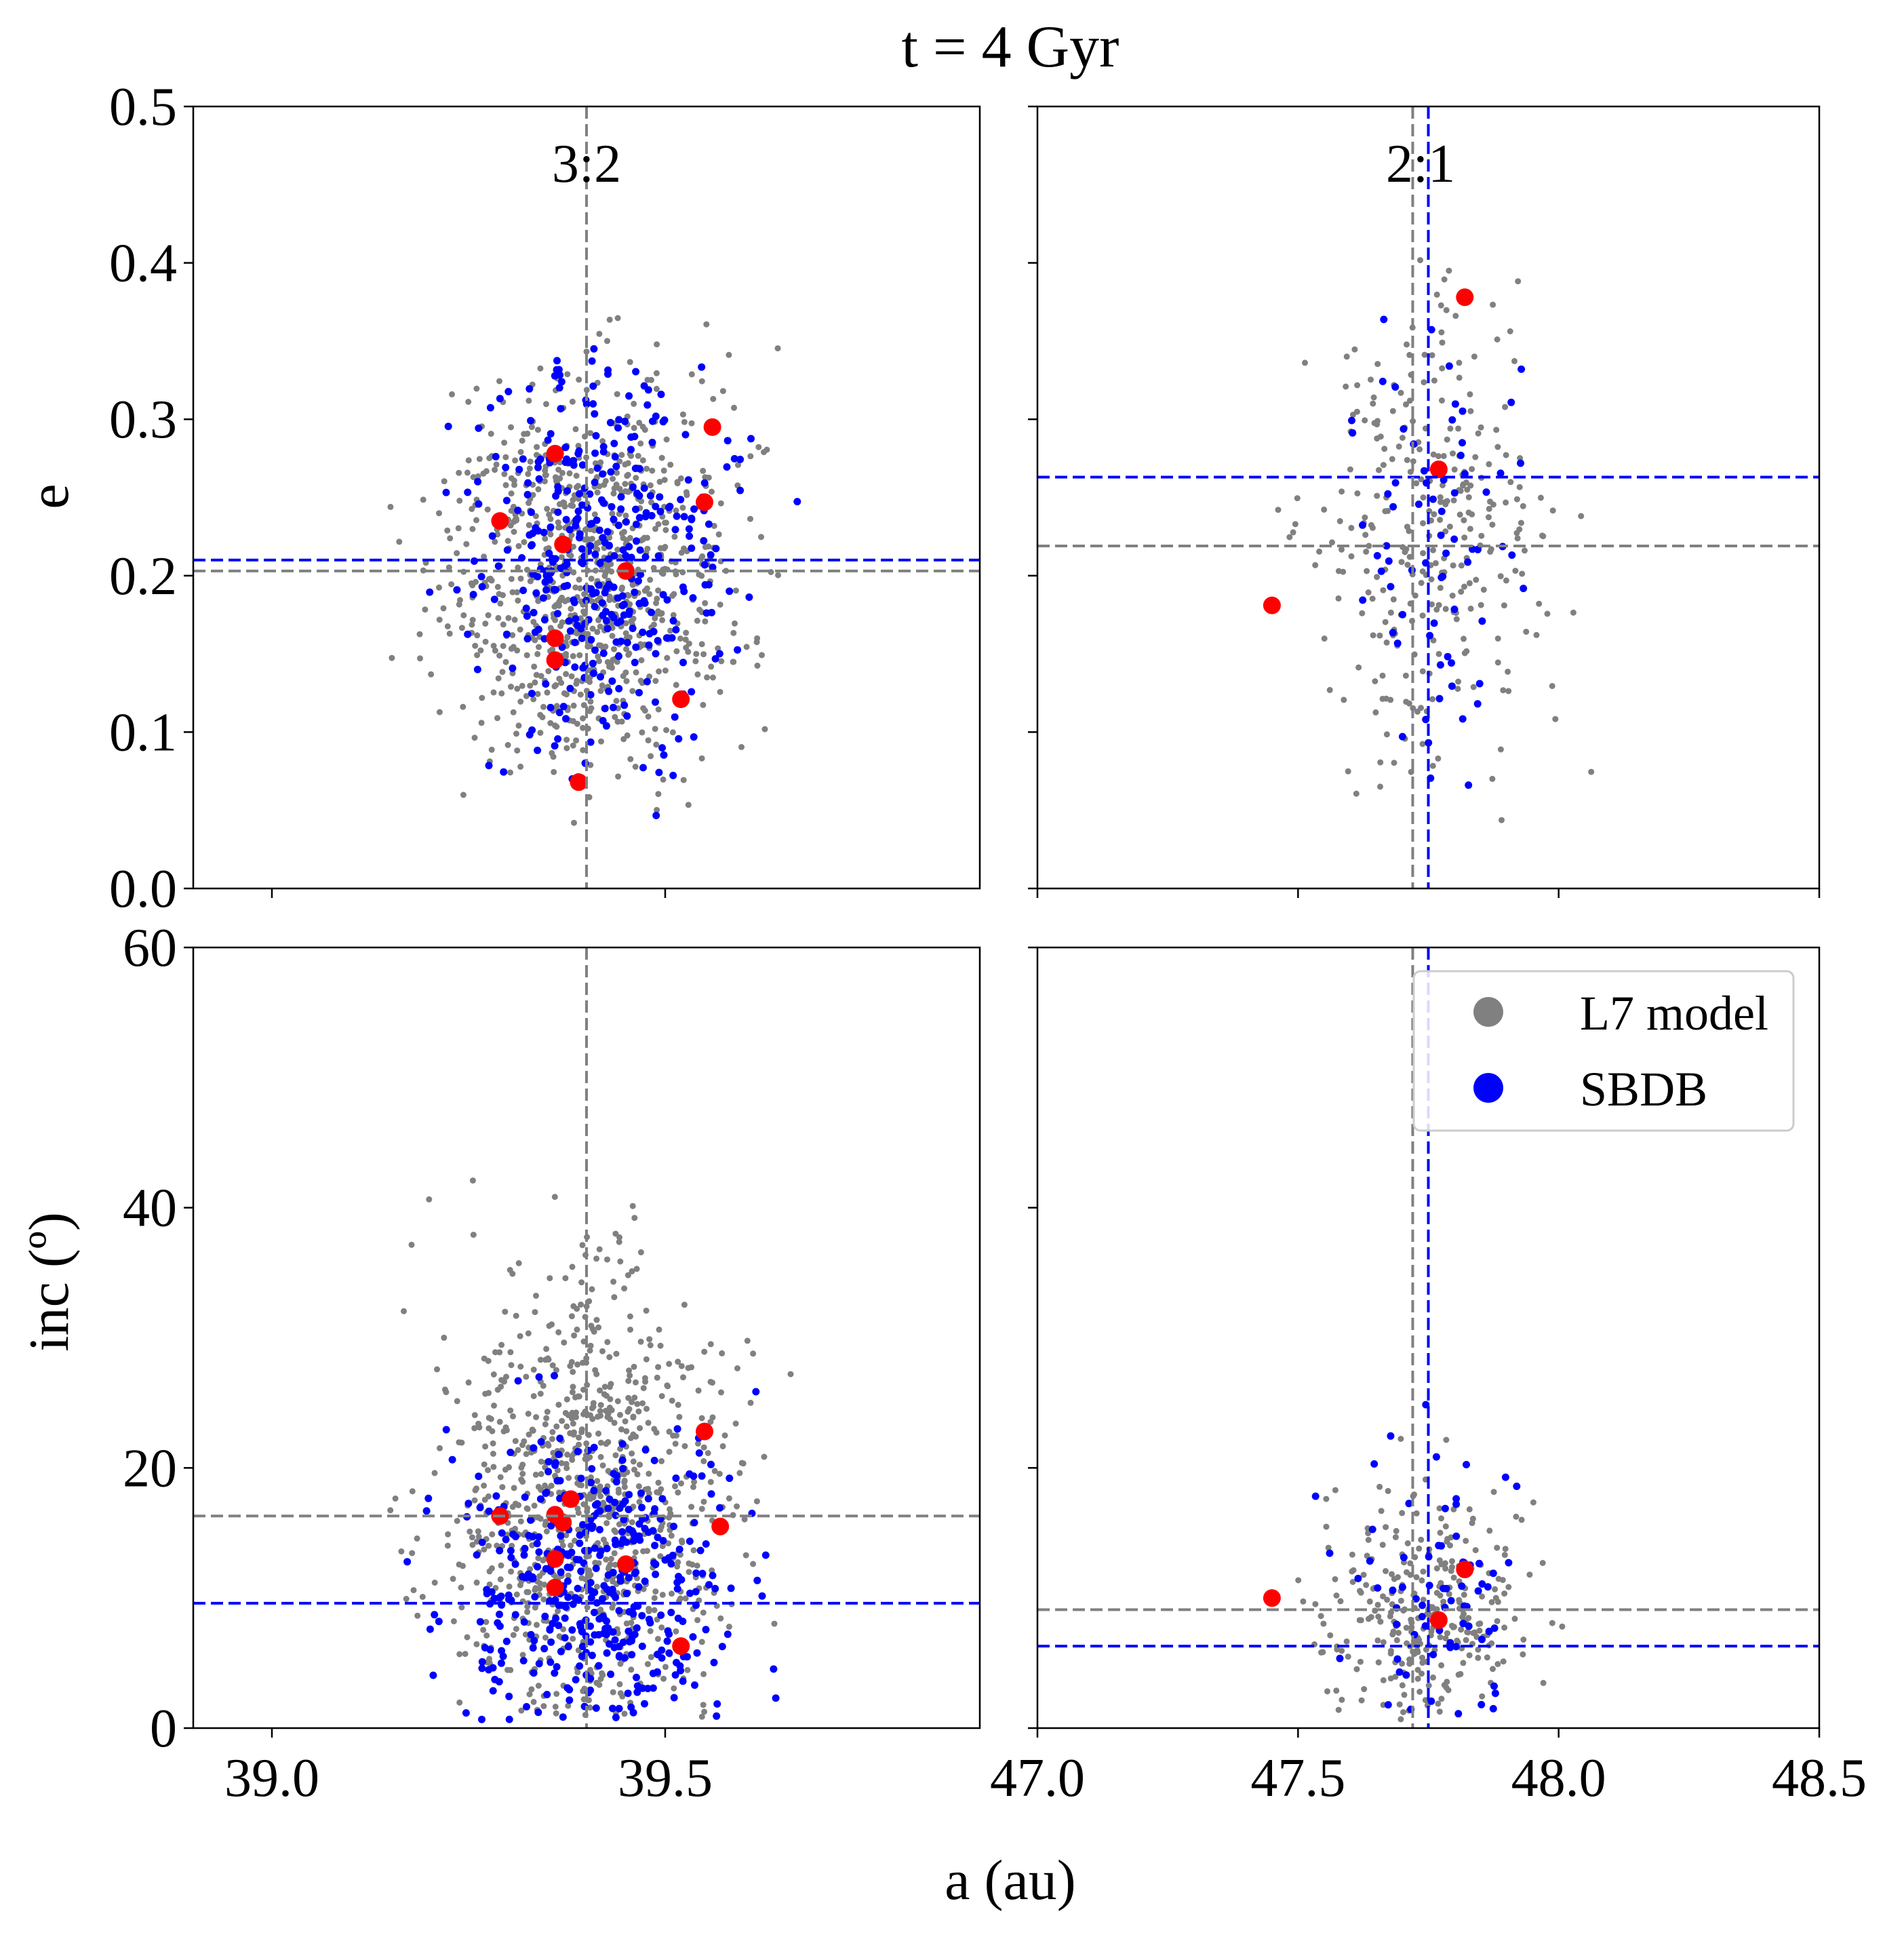  What do you see at coordinates (1421, 164) in the screenshot?
I see `resonance-label: 2:1` at bounding box center [1421, 164].